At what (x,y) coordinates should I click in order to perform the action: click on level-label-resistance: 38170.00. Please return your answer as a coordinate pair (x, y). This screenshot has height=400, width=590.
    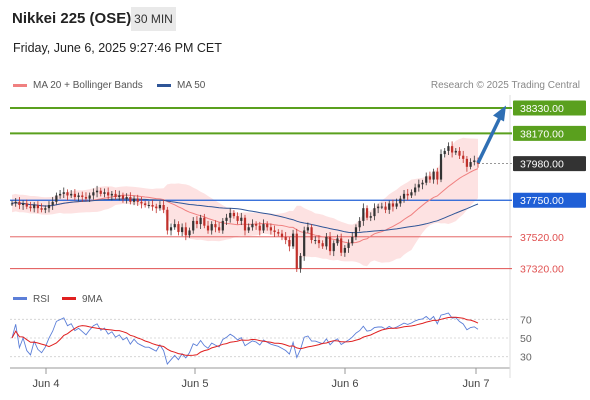
    Looking at the image, I should click on (542, 134).